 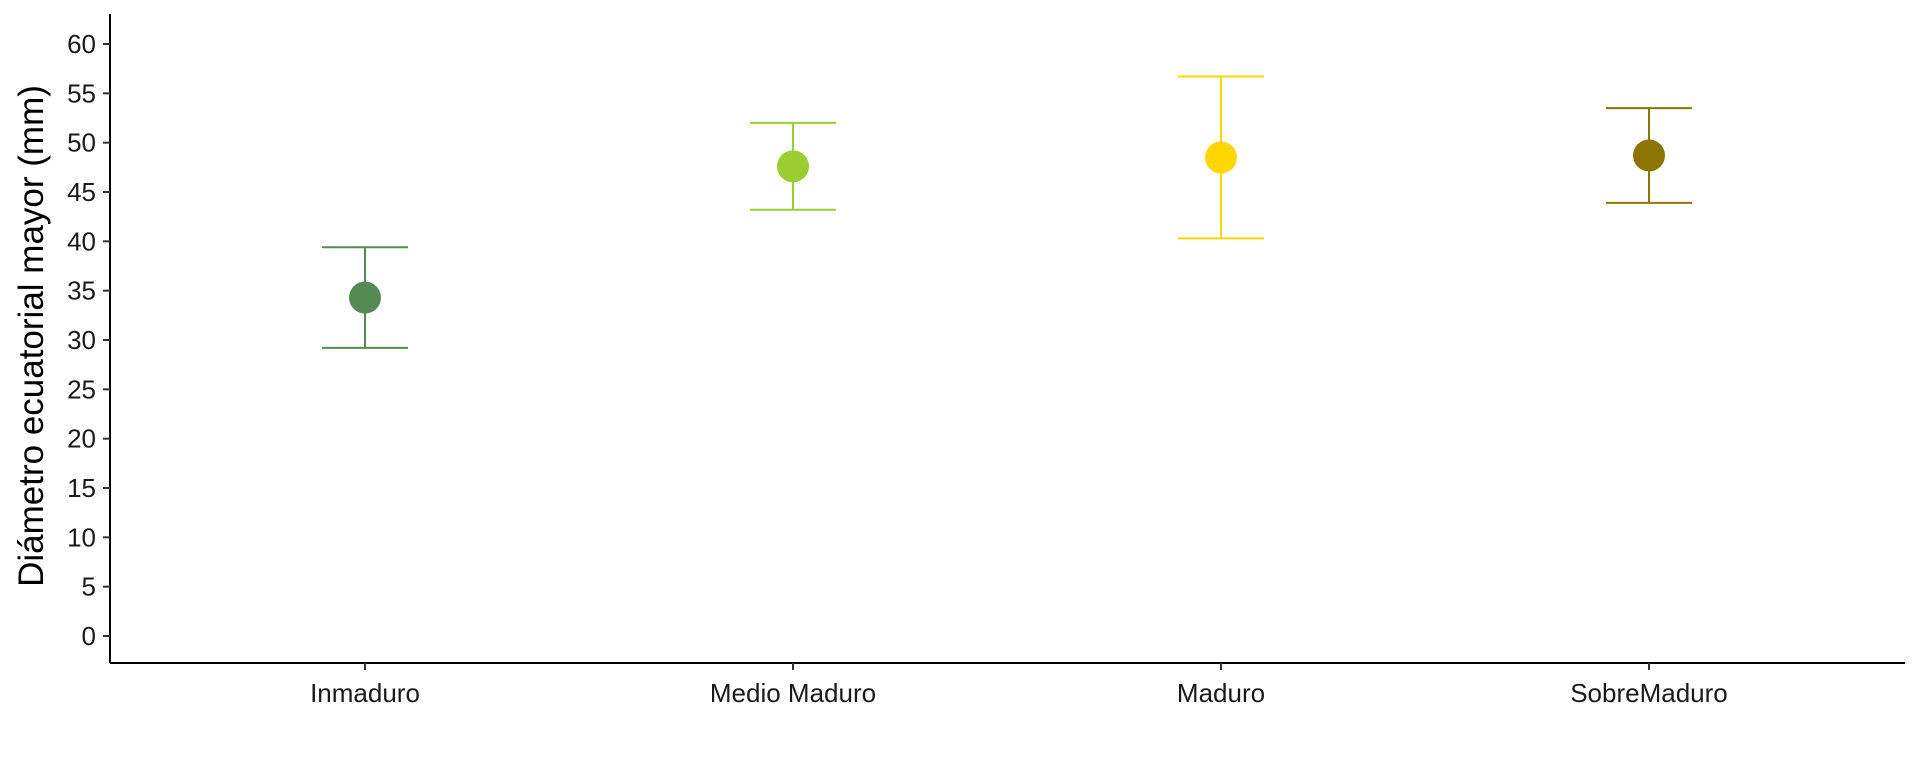 I want to click on y-tick-label: 40, so click(x=81, y=241).